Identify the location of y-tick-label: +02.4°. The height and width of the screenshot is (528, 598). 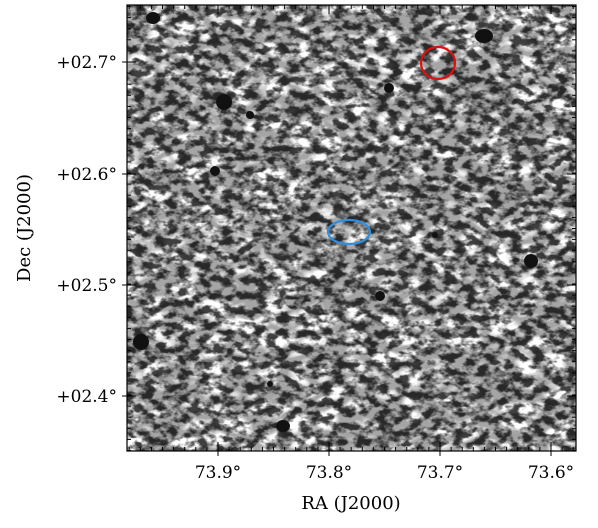
(86, 397).